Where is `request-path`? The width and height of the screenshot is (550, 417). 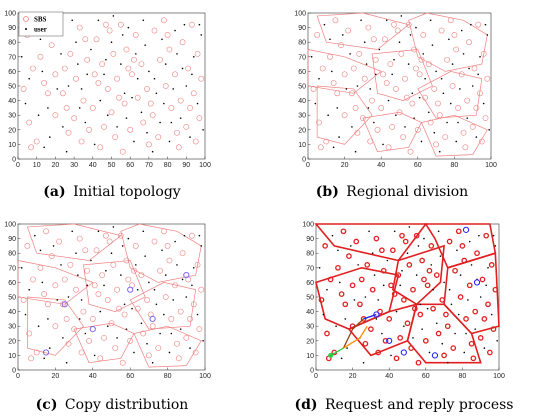 request-path is located at coordinates (355, 337).